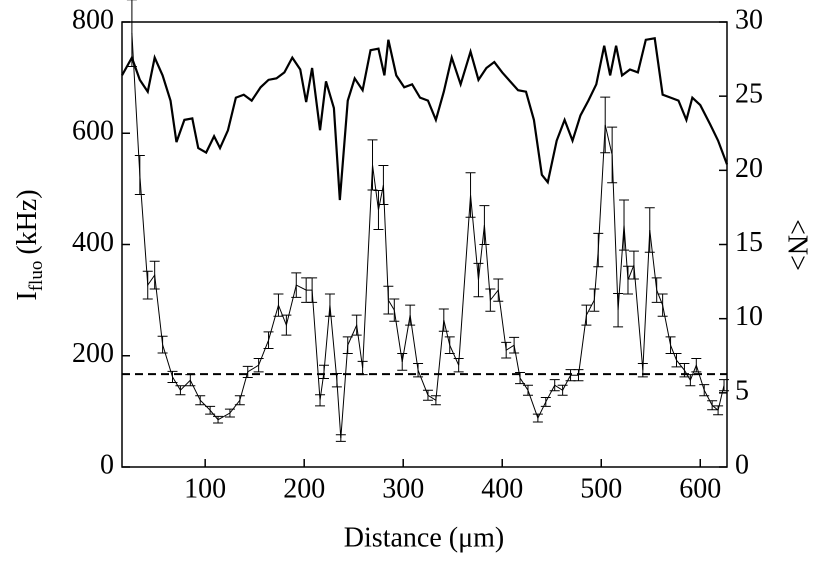 The width and height of the screenshot is (818, 564). Describe the element at coordinates (93, 242) in the screenshot. I see `y-tick-label: 400` at that location.